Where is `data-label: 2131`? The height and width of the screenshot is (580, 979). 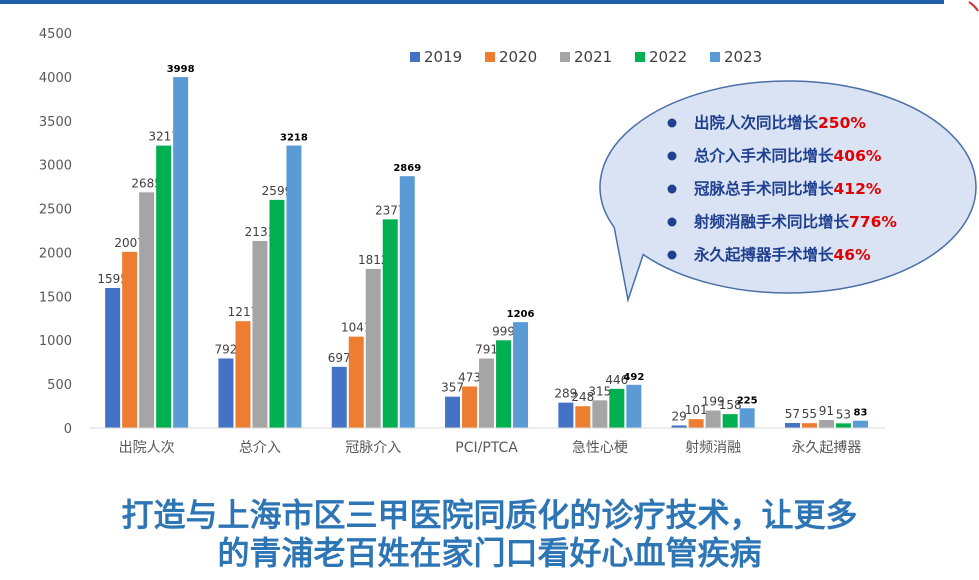 data-label: 2131 is located at coordinates (260, 232).